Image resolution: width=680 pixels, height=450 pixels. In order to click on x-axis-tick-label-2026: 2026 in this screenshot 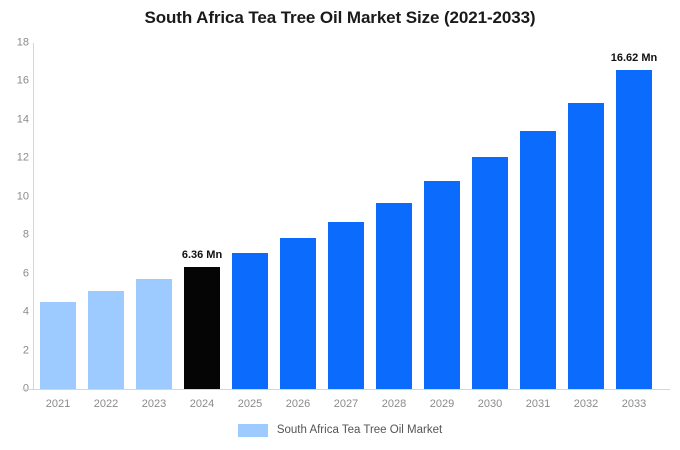, I will do `click(298, 404)`.